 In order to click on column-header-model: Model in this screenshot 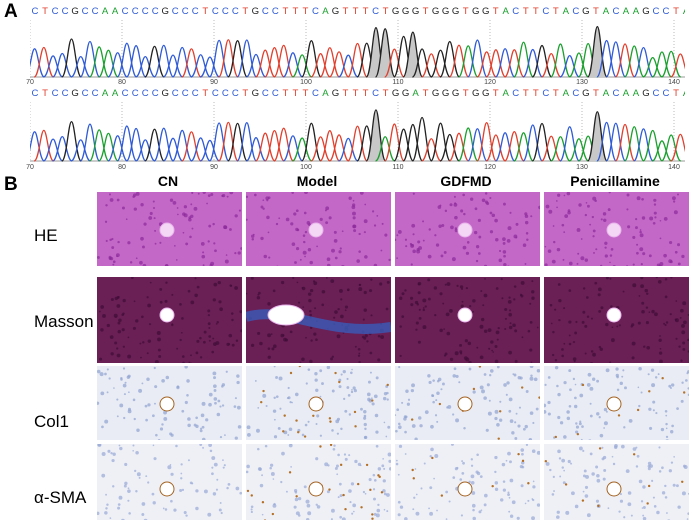, I will do `click(317, 181)`.